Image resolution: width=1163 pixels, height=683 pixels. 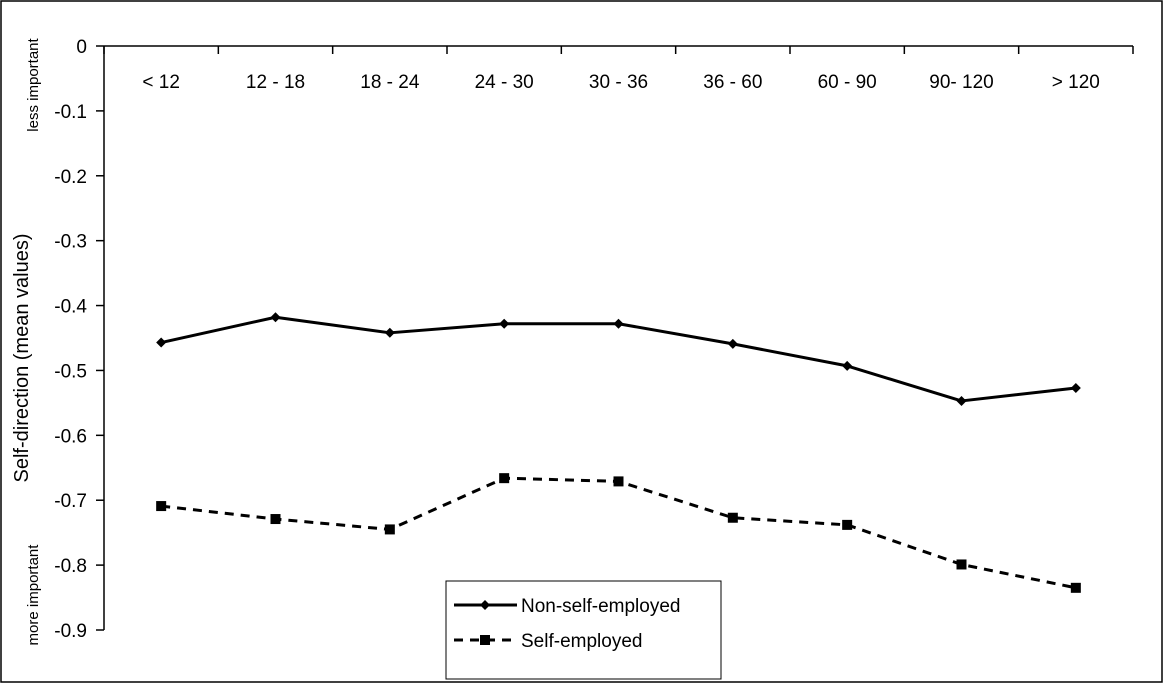 I want to click on y-axis: 0 -0.1 -0.2 -0.3 -0.4 -0.5 -0.6 -0.7 -0.8 -0.9, so click(x=79, y=339).